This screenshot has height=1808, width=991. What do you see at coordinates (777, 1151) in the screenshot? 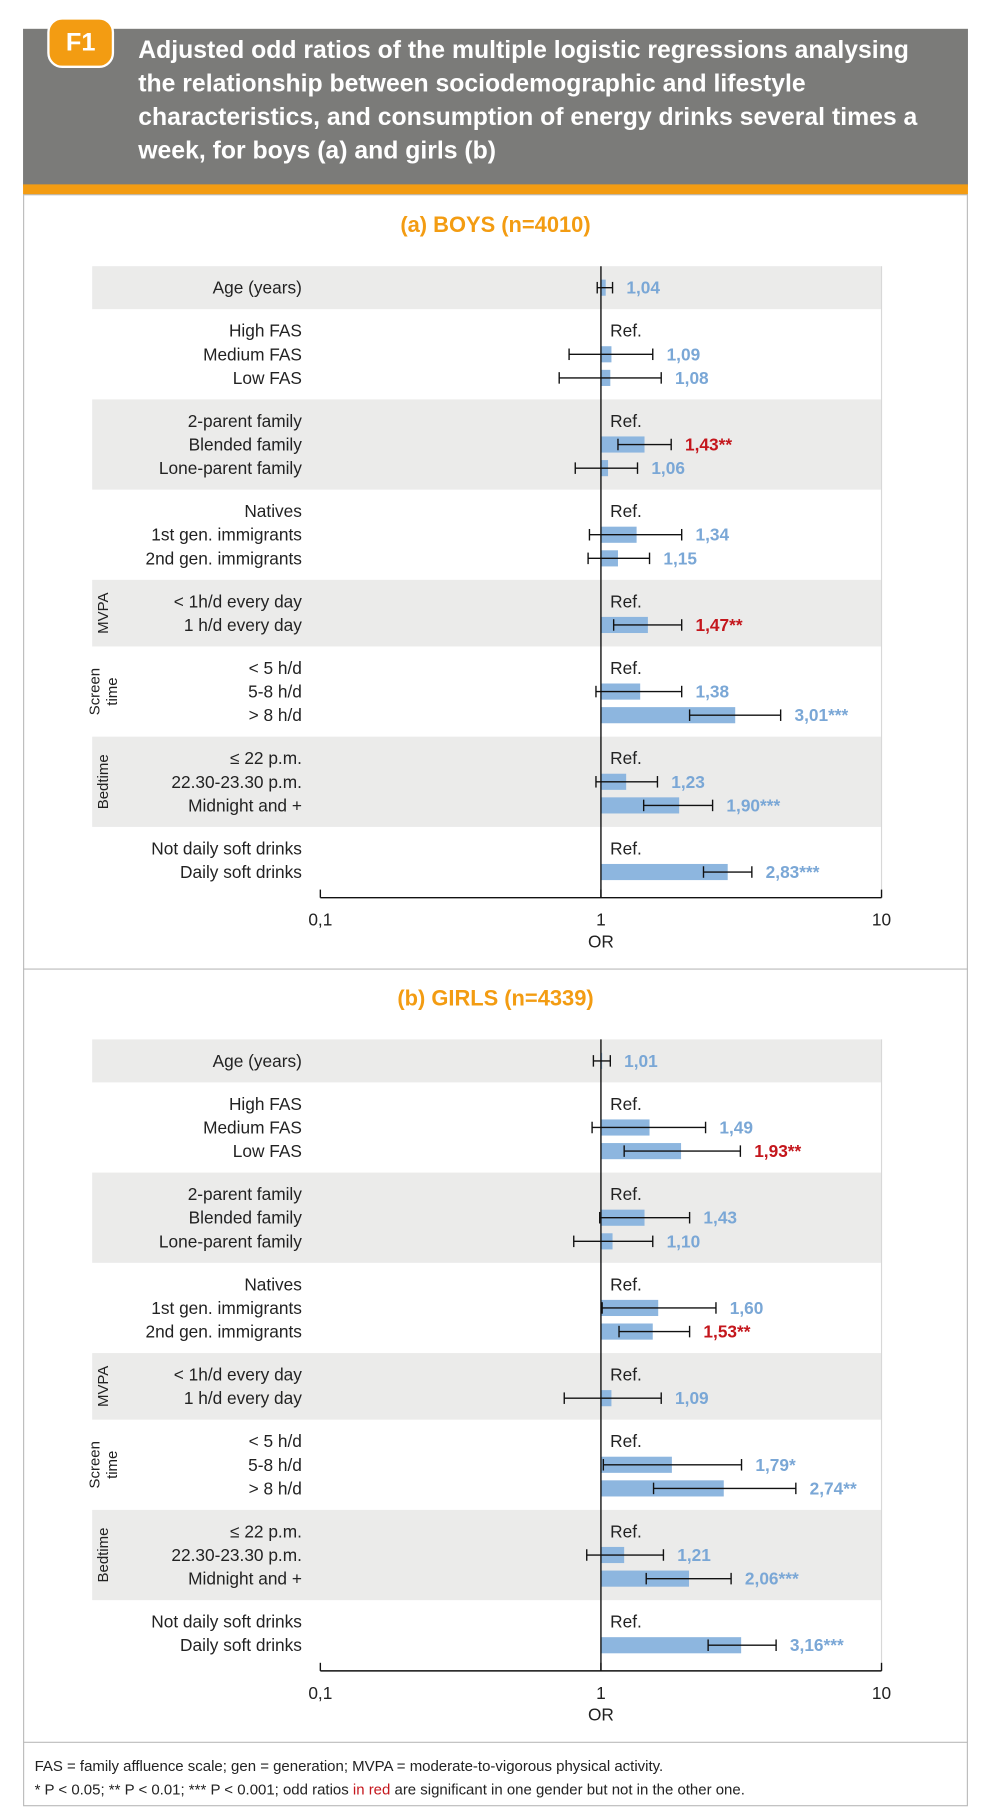
I see `value-label: 1,93**` at bounding box center [777, 1151].